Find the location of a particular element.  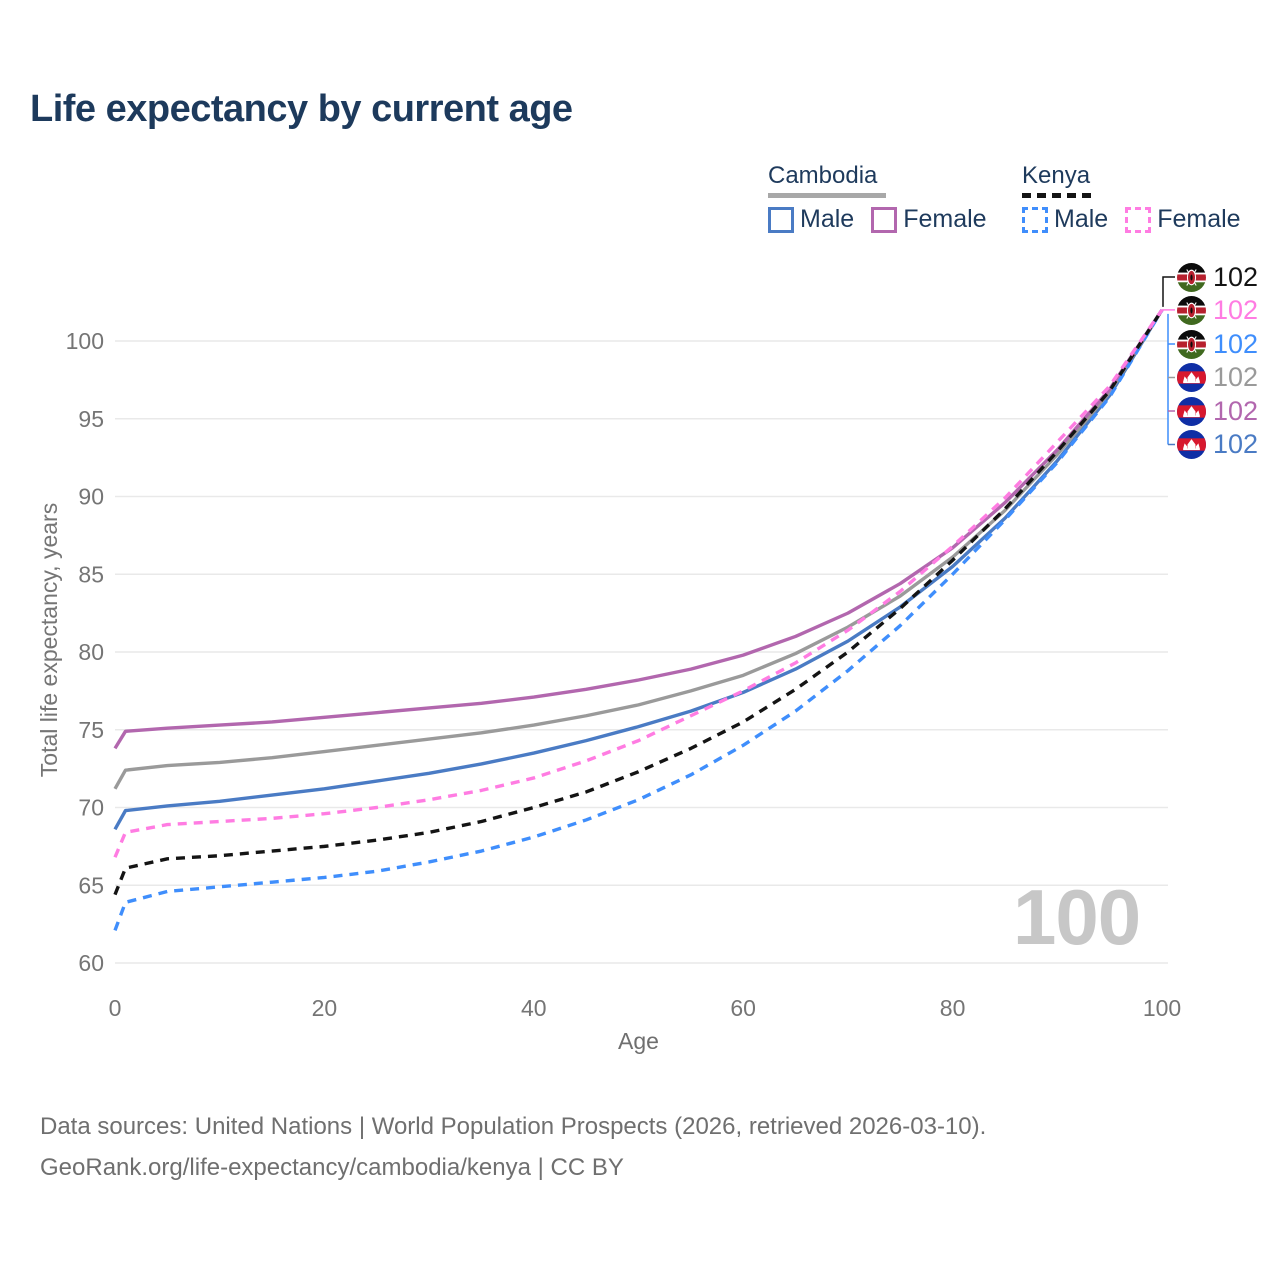

y-axis-title: Total life expectancy, years is located at coordinates (49, 640).